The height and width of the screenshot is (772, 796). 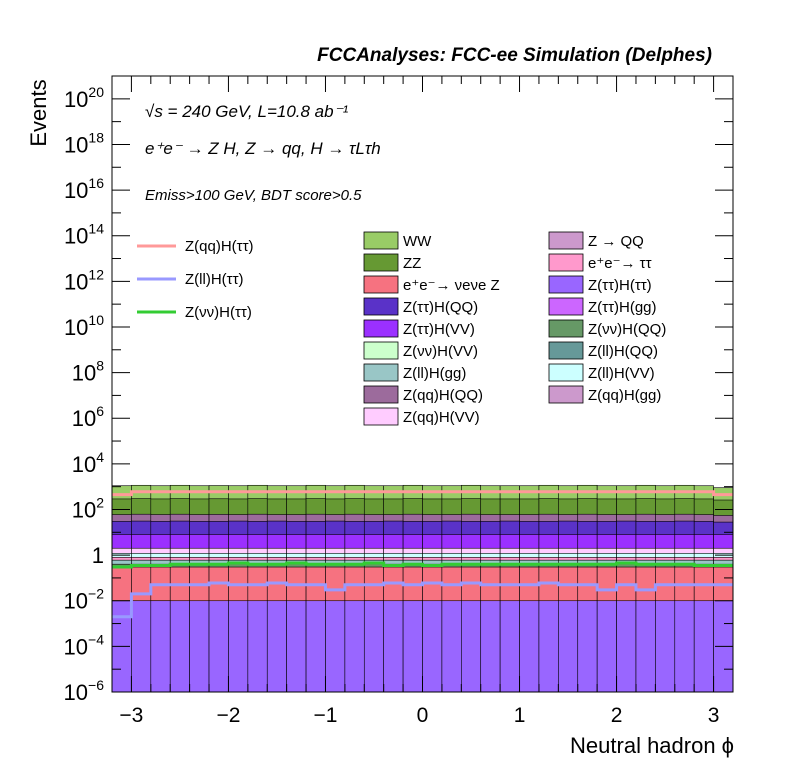 What do you see at coordinates (422, 493) in the screenshot?
I see `line-z-qq-h-tautau` at bounding box center [422, 493].